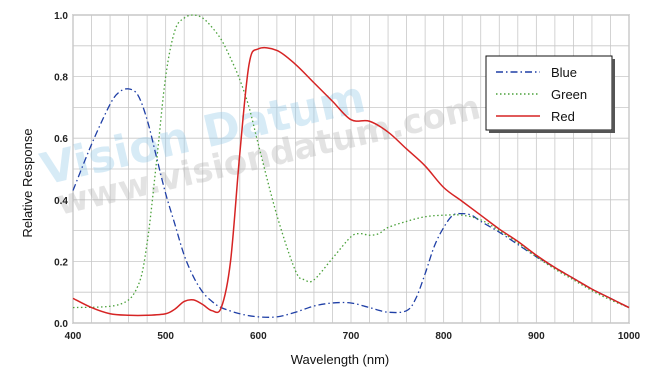  What do you see at coordinates (552, 131) in the screenshot?
I see `legend-box-shadow-bottom` at bounding box center [552, 131].